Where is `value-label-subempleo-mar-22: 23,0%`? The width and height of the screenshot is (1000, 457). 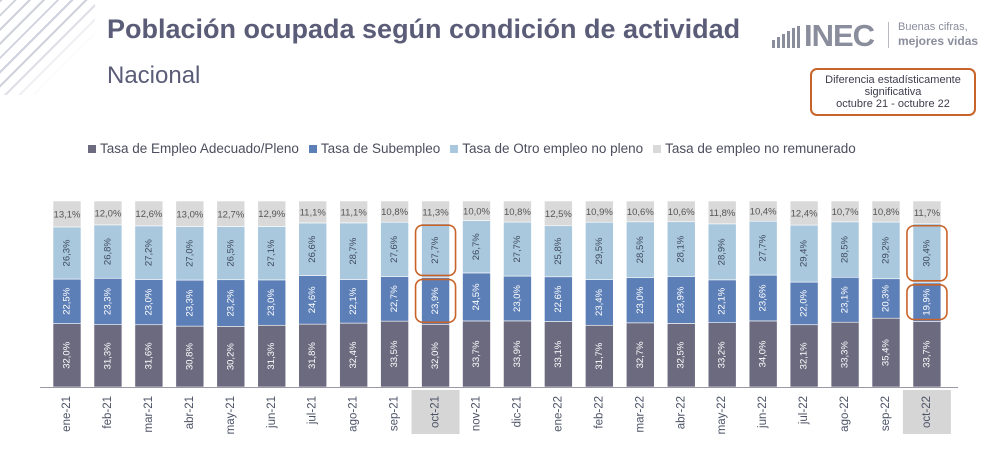
value-label-subempleo-mar-22: 23,0% is located at coordinates (640, 299).